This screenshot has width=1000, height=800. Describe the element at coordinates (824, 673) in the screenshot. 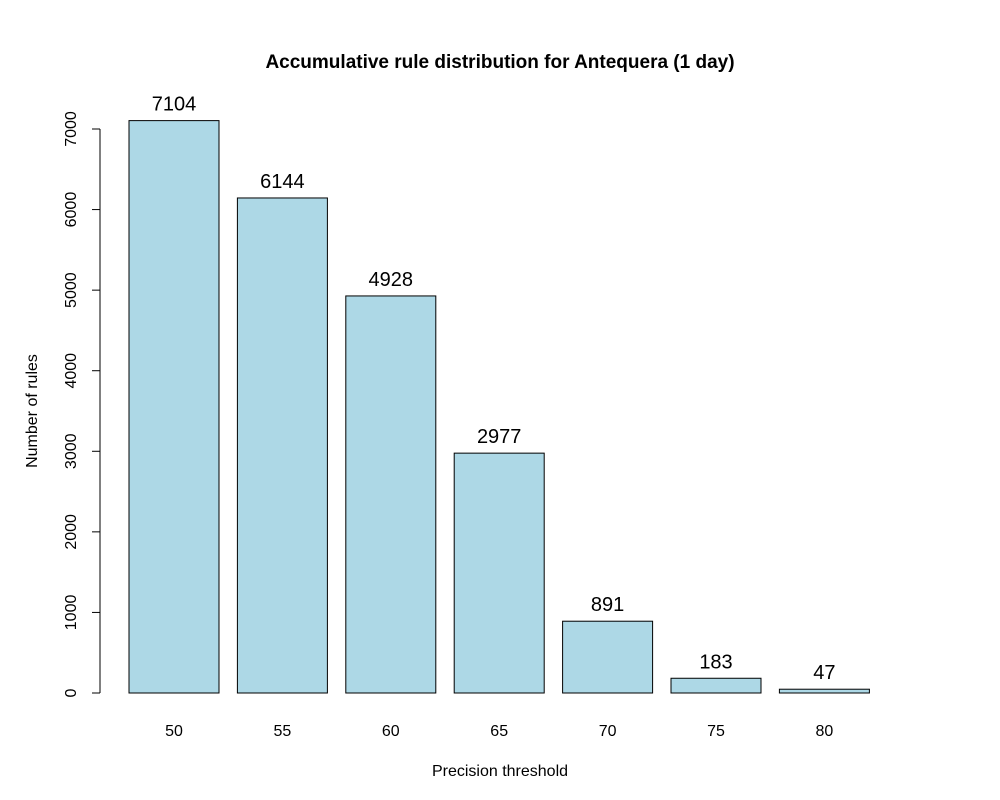

I see `data-label: 47` at that location.